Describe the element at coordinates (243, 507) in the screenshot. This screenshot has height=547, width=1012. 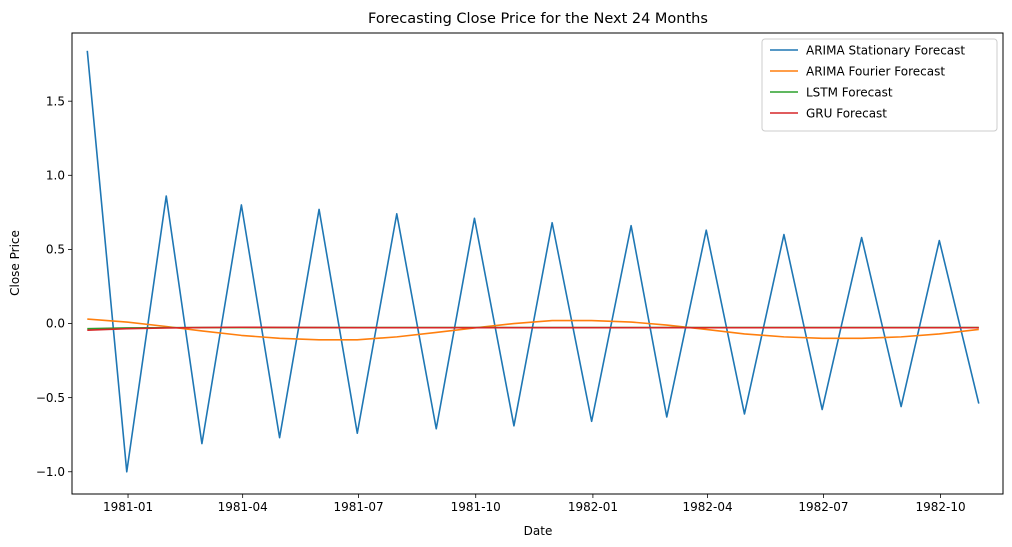
I see `x-tick-label: 1981-04` at that location.